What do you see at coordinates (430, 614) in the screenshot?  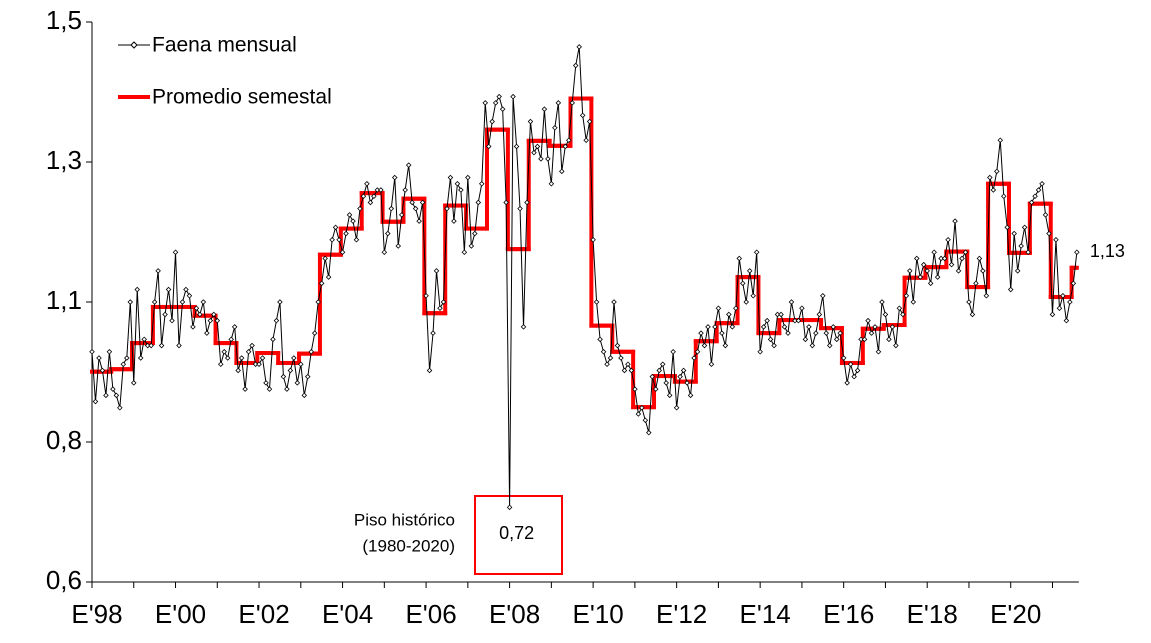 I see `x-tick-label: E'06` at bounding box center [430, 614].